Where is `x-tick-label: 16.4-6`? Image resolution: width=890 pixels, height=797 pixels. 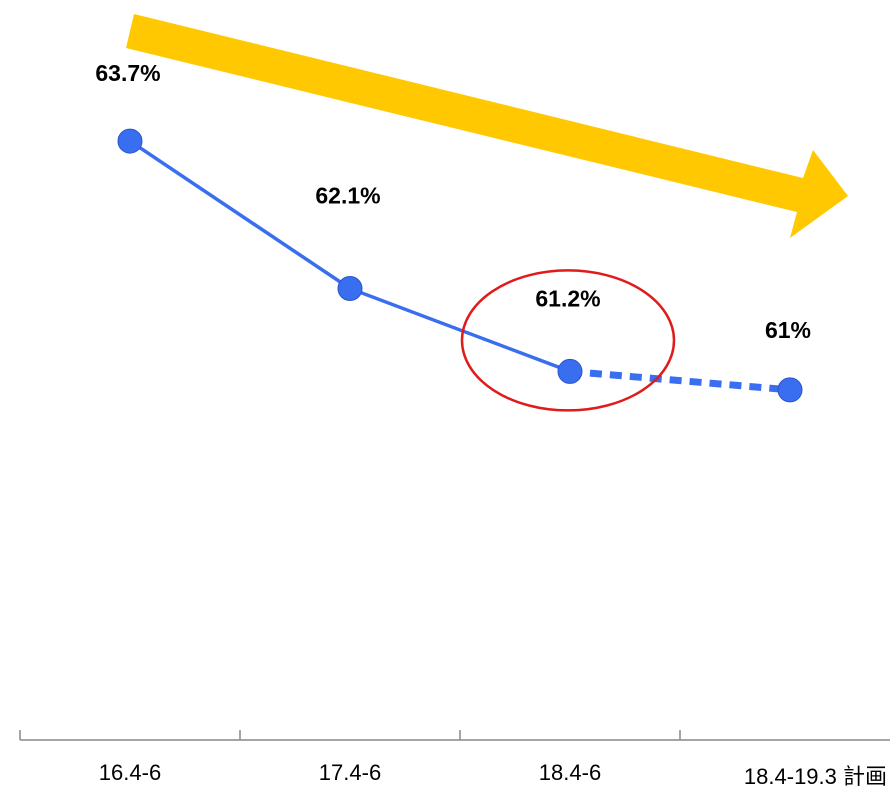
x-tick-label: 16.4-6 is located at coordinates (130, 772).